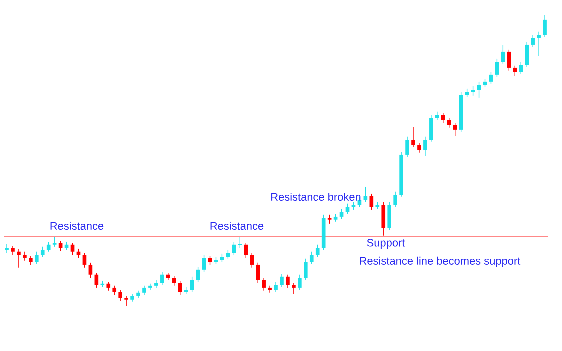 Image resolution: width=562 pixels, height=351 pixels. What do you see at coordinates (440, 262) in the screenshot?
I see `annotation: Resistance line becomes support` at bounding box center [440, 262].